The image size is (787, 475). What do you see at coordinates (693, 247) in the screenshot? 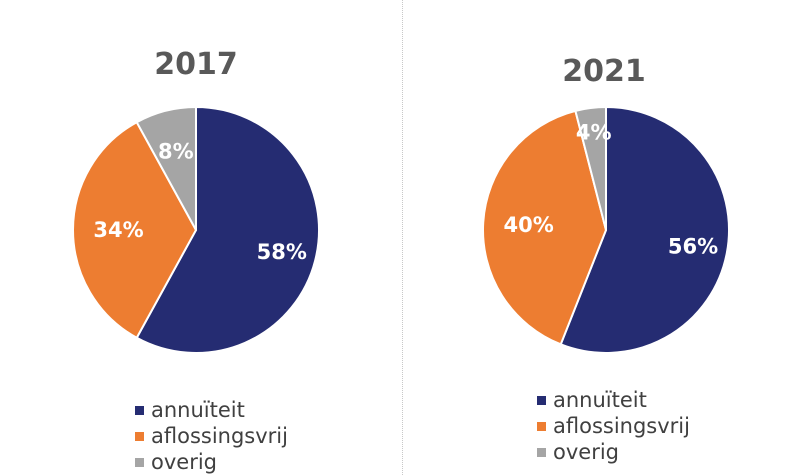
I see `data-label-annuiteit: 56%` at bounding box center [693, 247].